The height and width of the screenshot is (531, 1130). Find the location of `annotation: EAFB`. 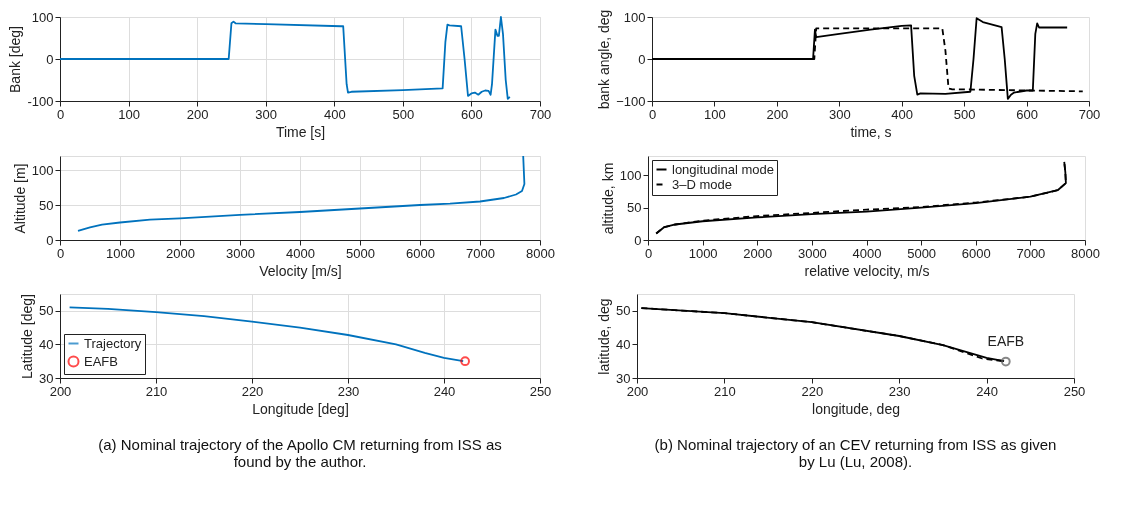

annotation: EAFB is located at coordinates (1006, 340).